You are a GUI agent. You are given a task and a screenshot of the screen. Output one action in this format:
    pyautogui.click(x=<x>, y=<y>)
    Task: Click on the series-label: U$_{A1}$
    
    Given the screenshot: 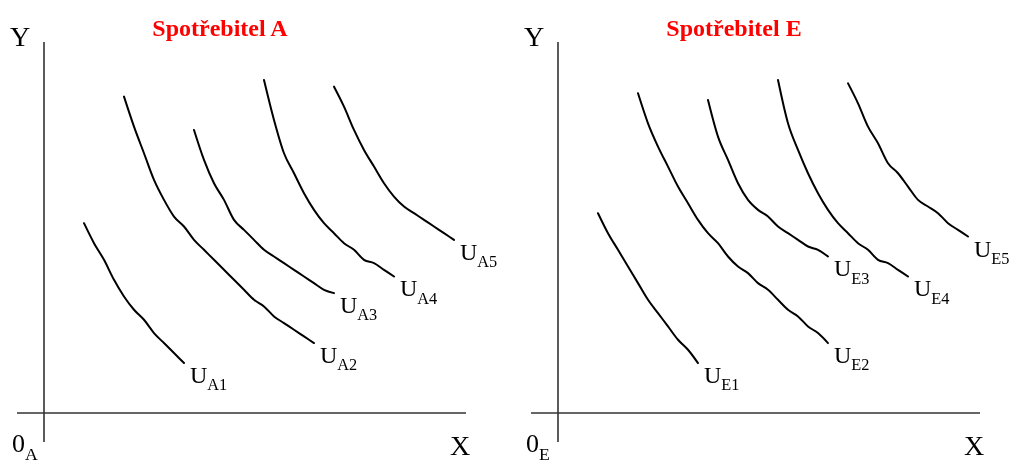 What is the action you would take?
    pyautogui.click(x=209, y=378)
    